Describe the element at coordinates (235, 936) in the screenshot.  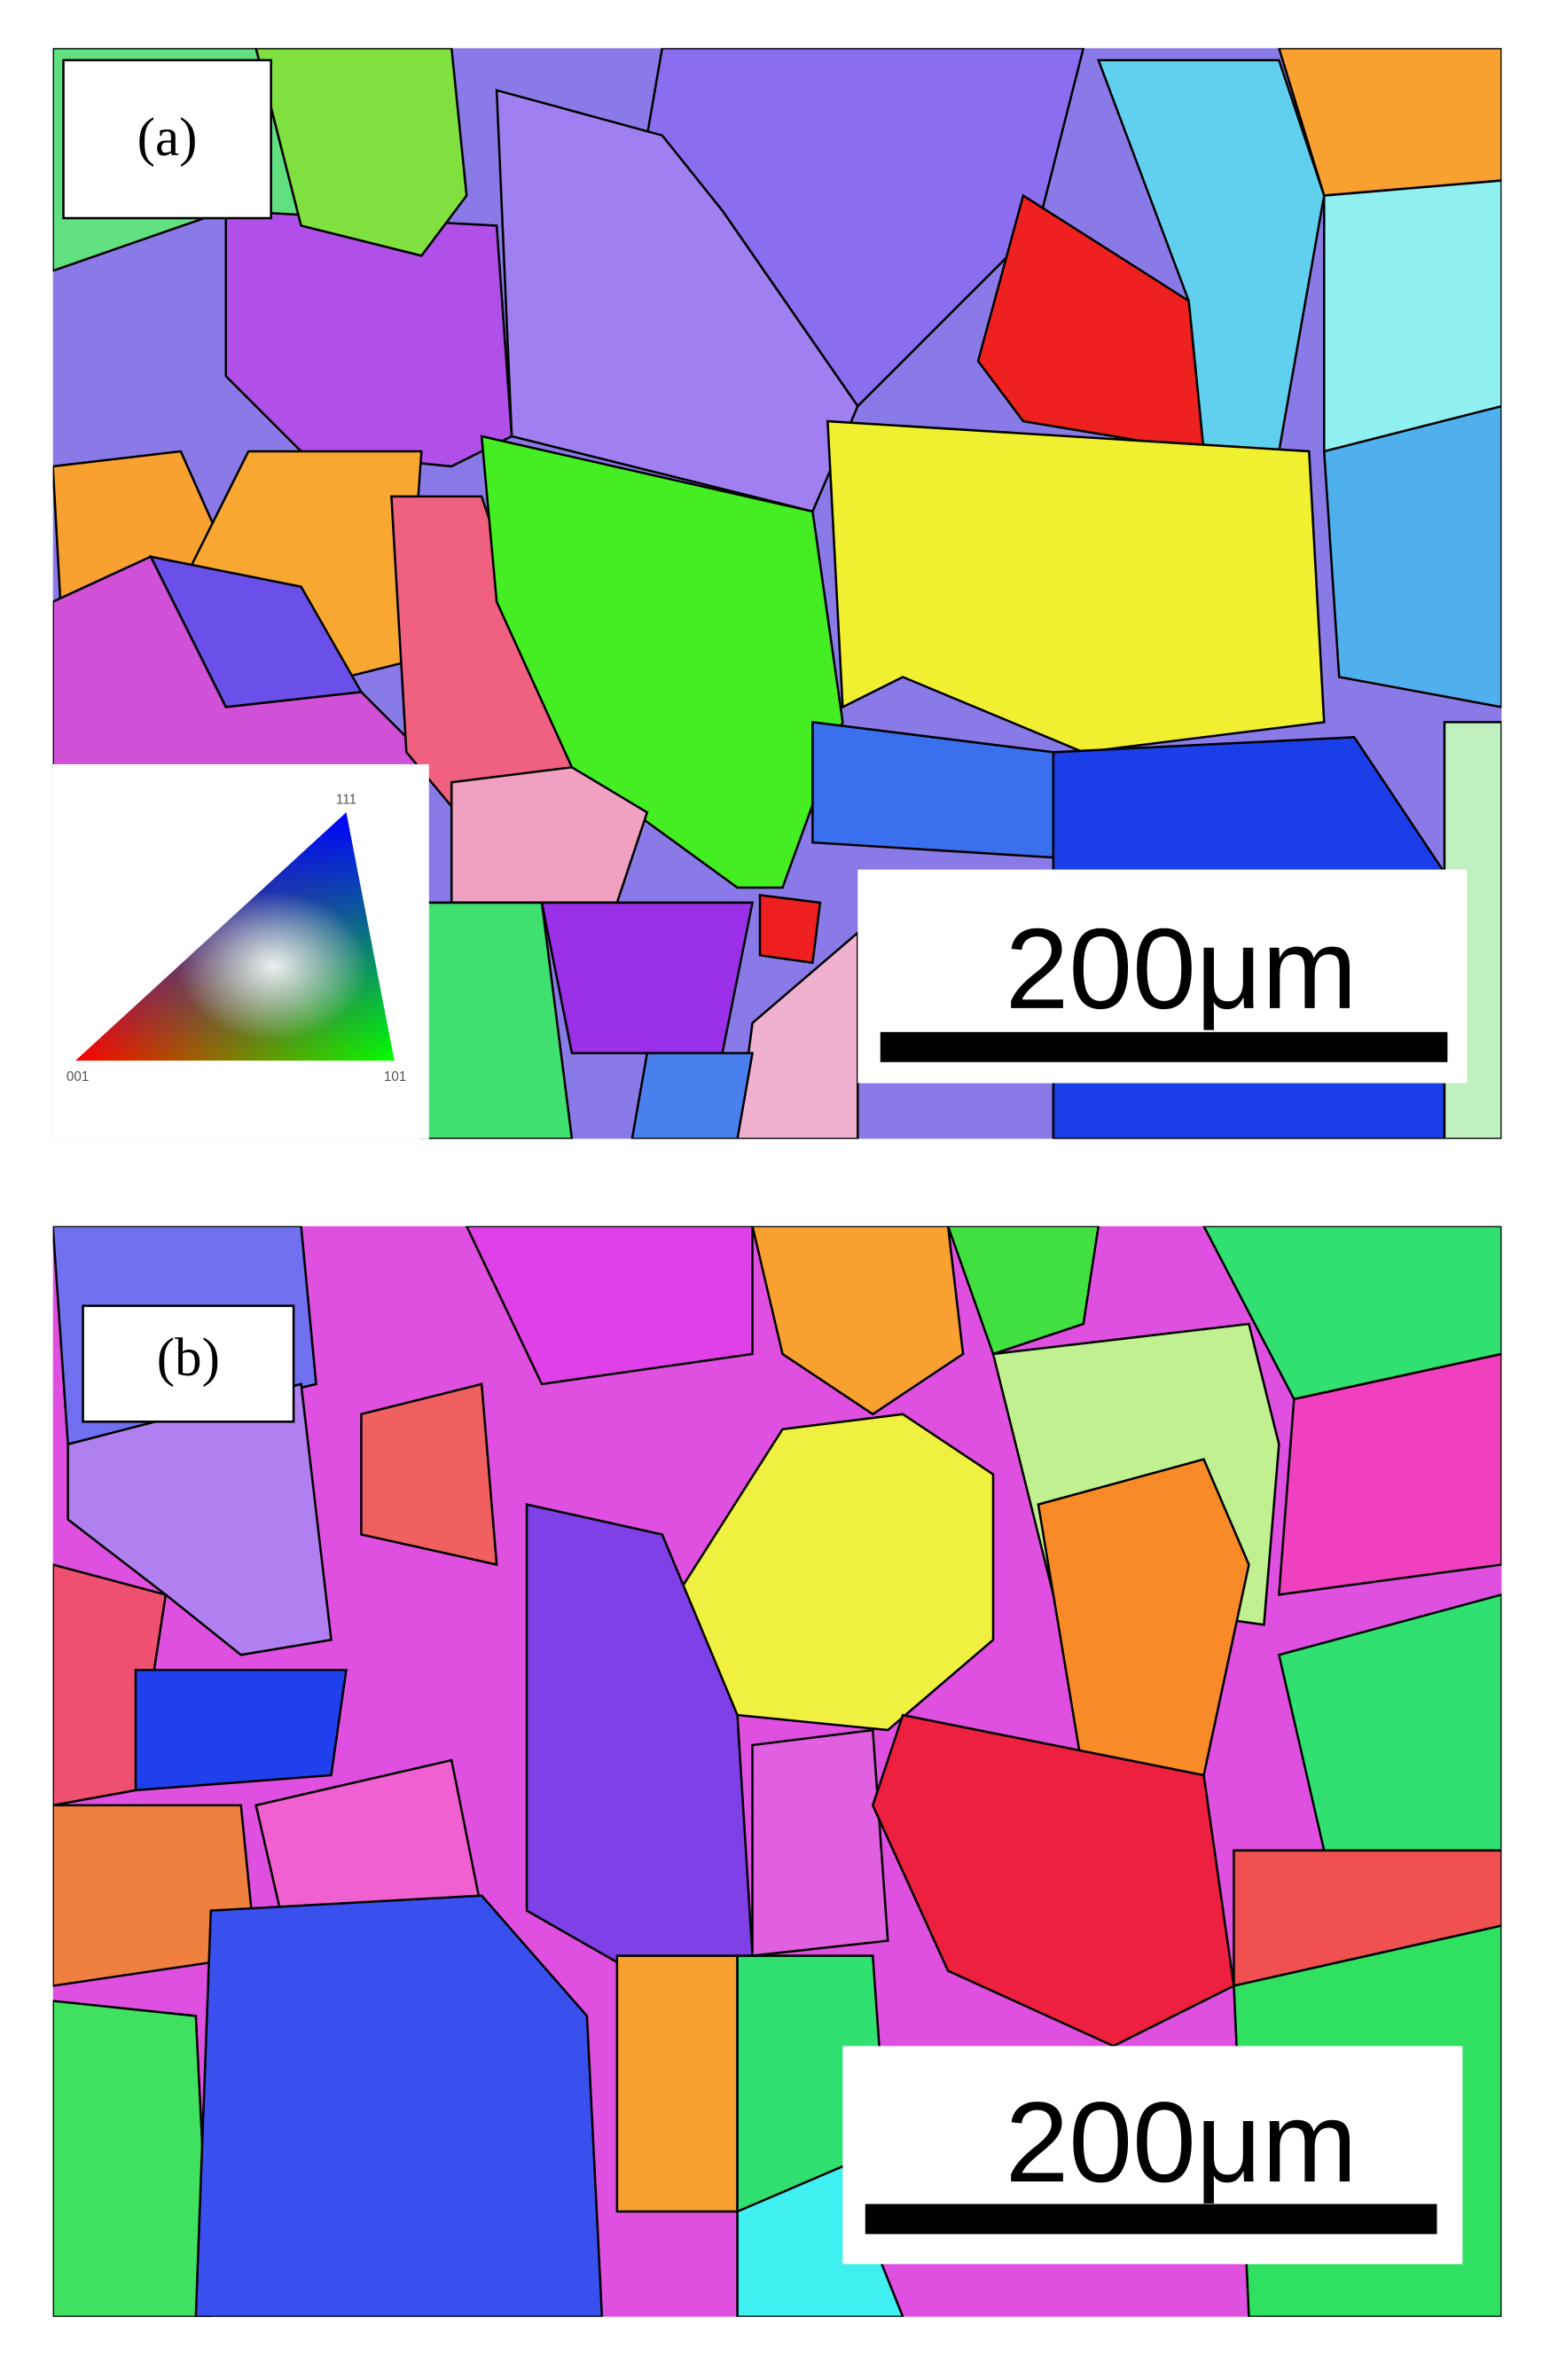
I see `ipf-triangle` at that location.